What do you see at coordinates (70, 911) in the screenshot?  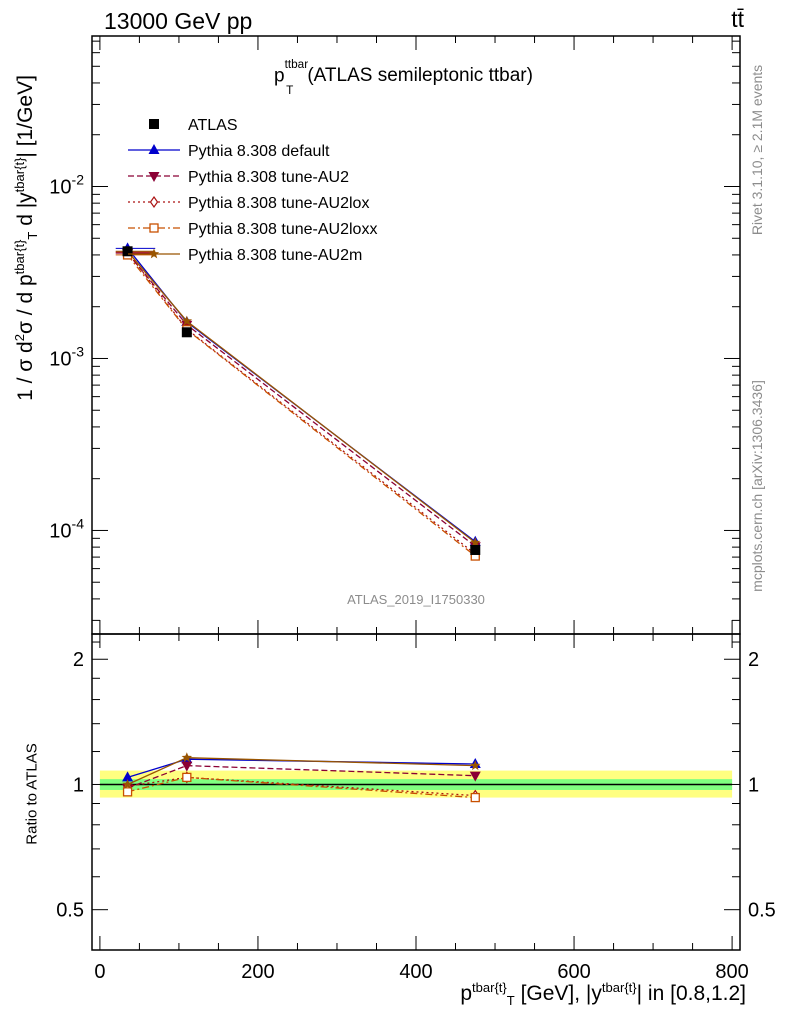 I see `ratio-y-tick-label: 0.5` at bounding box center [70, 911].